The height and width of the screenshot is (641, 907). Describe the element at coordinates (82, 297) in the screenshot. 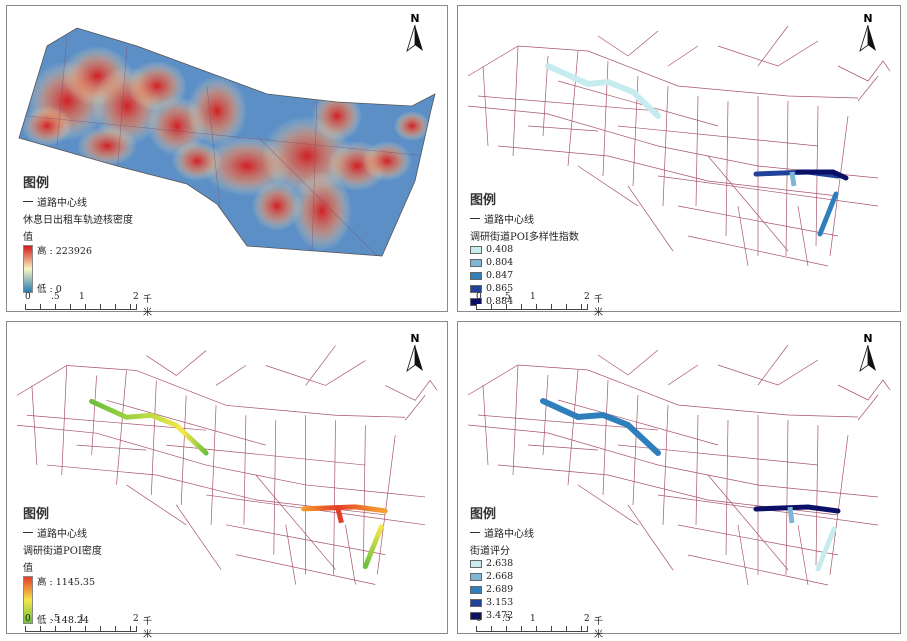

I see `scale-tick: 1` at that location.